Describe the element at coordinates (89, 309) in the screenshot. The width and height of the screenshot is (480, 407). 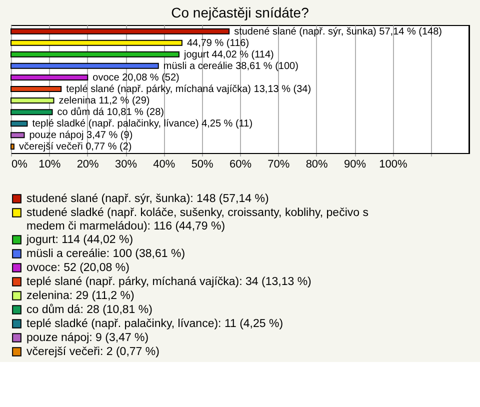
I see `legend-label: co dům dá: 28 (10,81 %)` at that location.